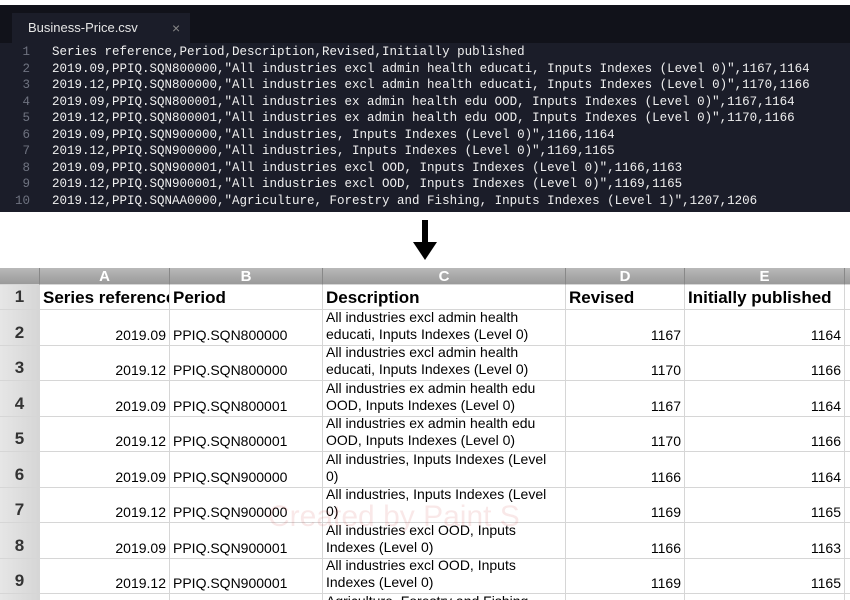 This screenshot has width=850, height=600. I want to click on row-header: 2, so click(20, 328).